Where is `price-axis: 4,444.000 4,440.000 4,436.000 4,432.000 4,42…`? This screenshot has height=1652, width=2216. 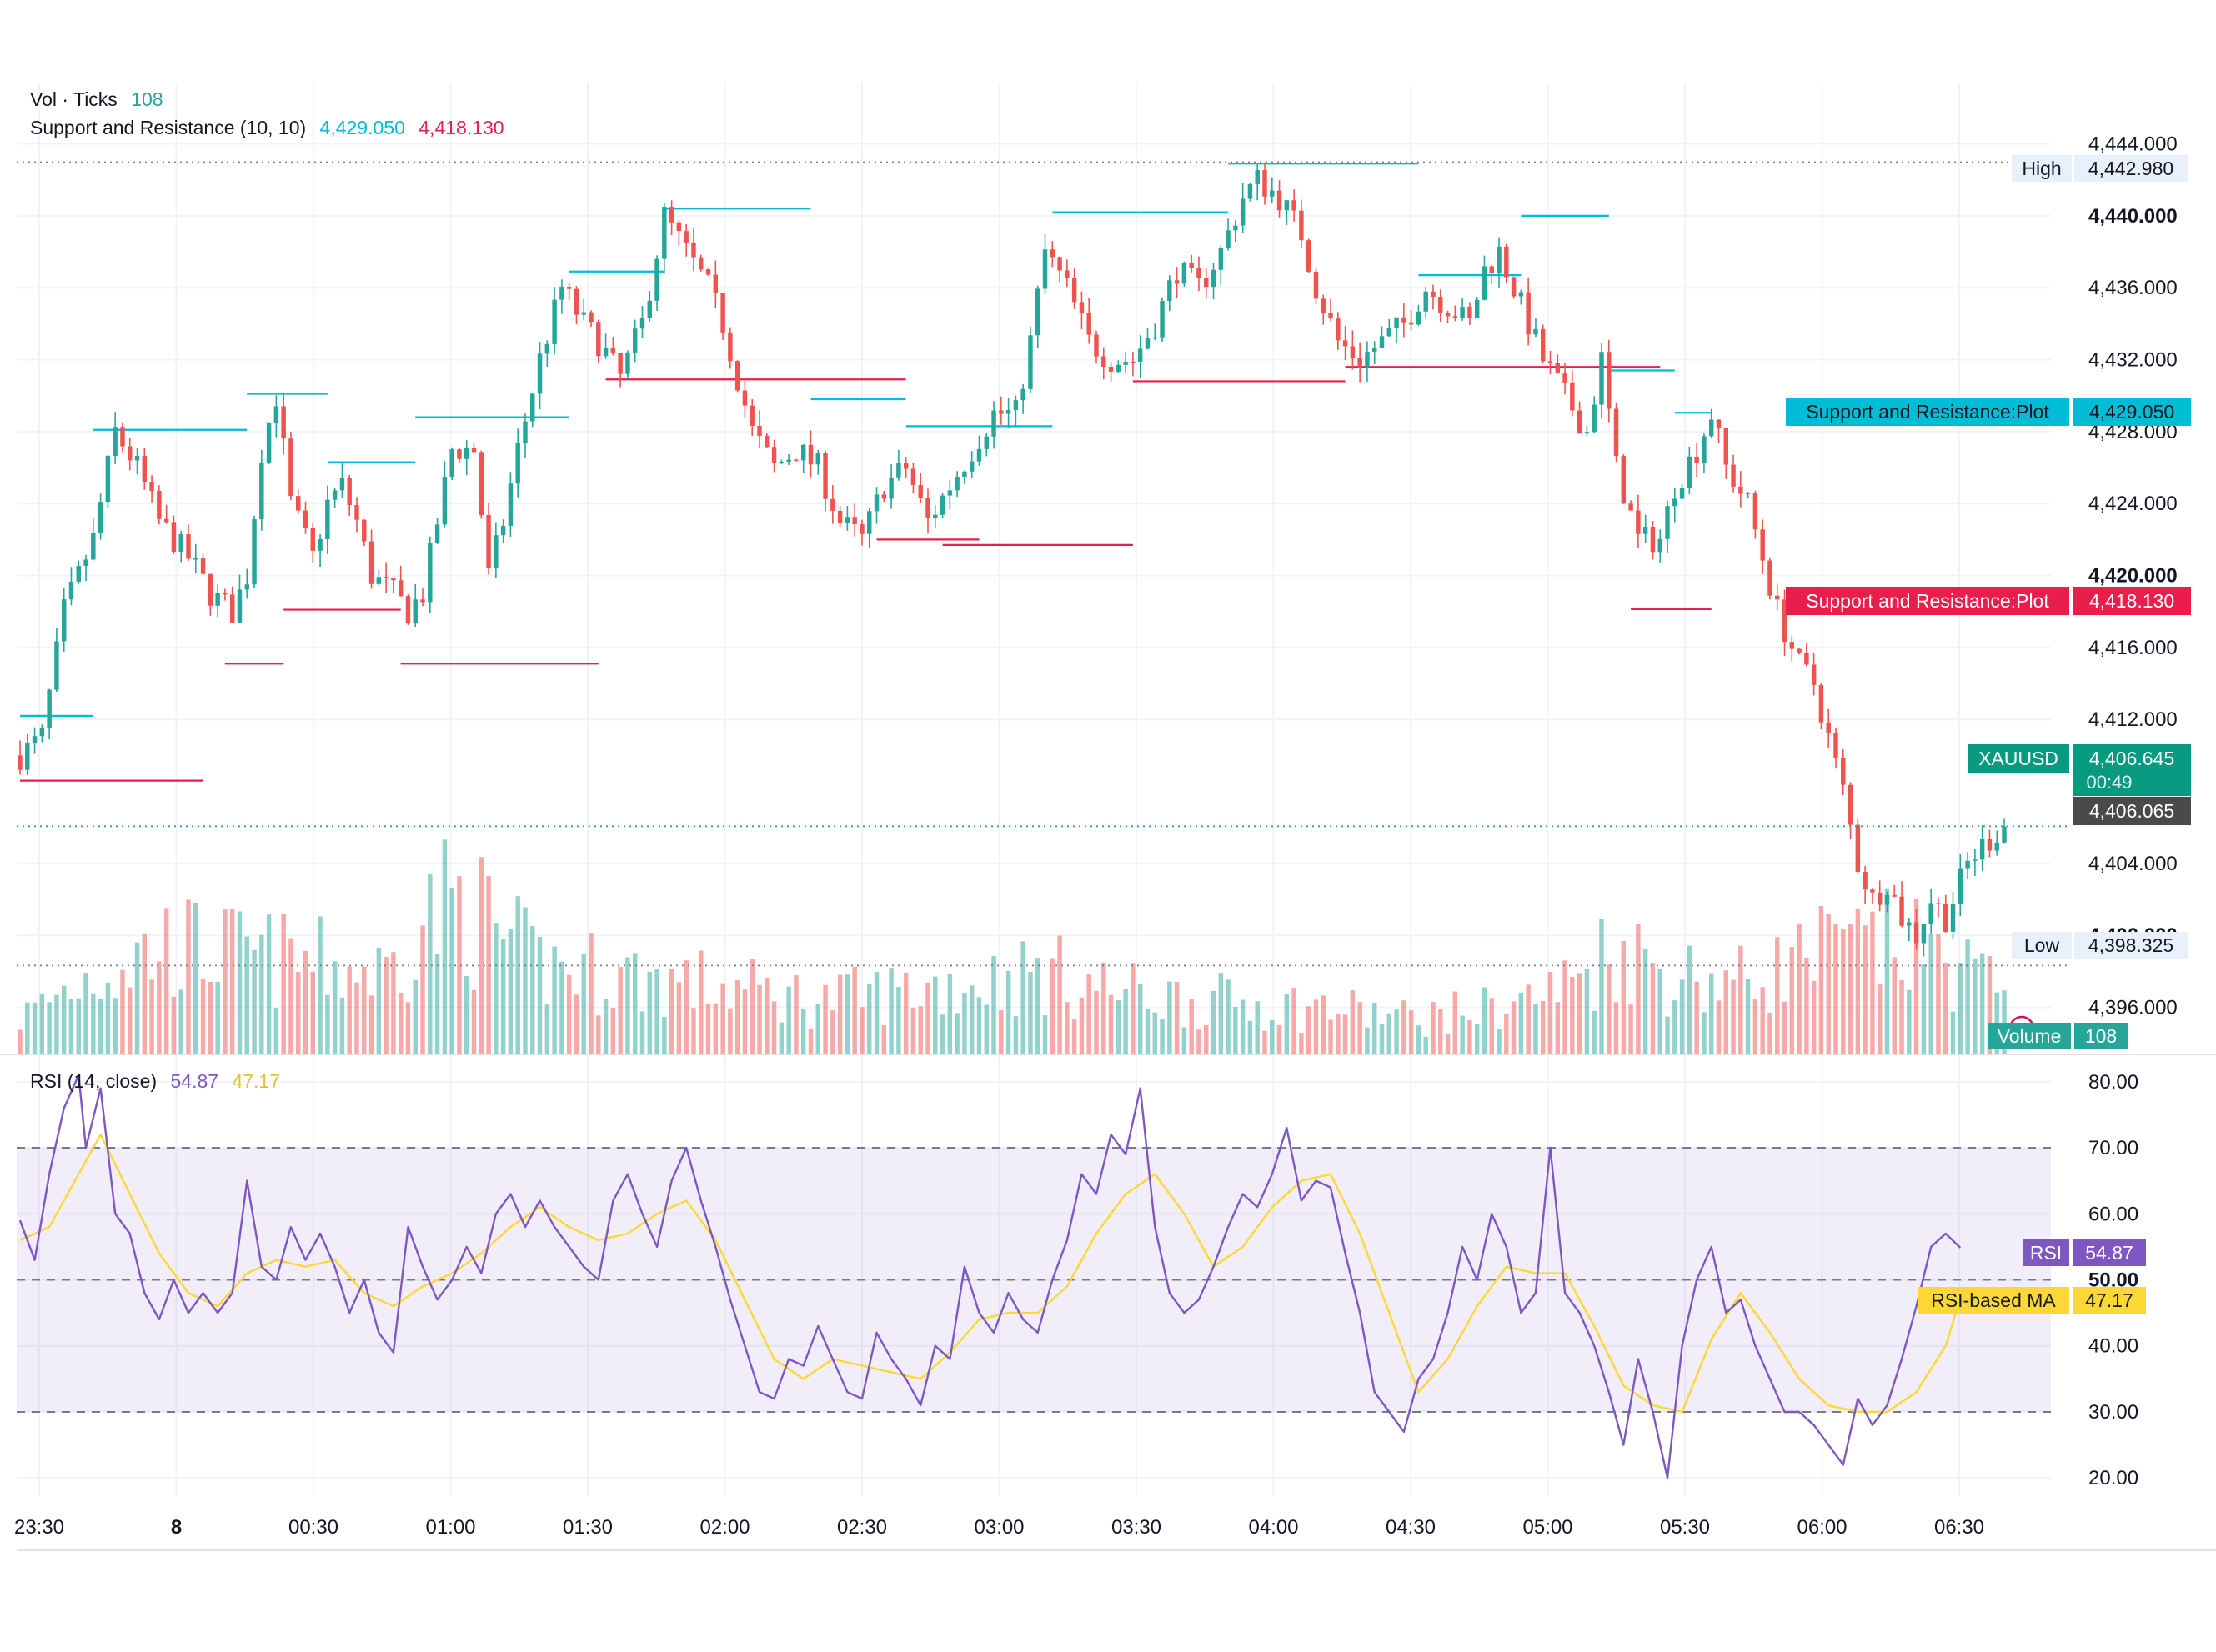 price-axis: 4,444.000 4,440.000 4,436.000 4,432.000 4,42… is located at coordinates (2133, 576).